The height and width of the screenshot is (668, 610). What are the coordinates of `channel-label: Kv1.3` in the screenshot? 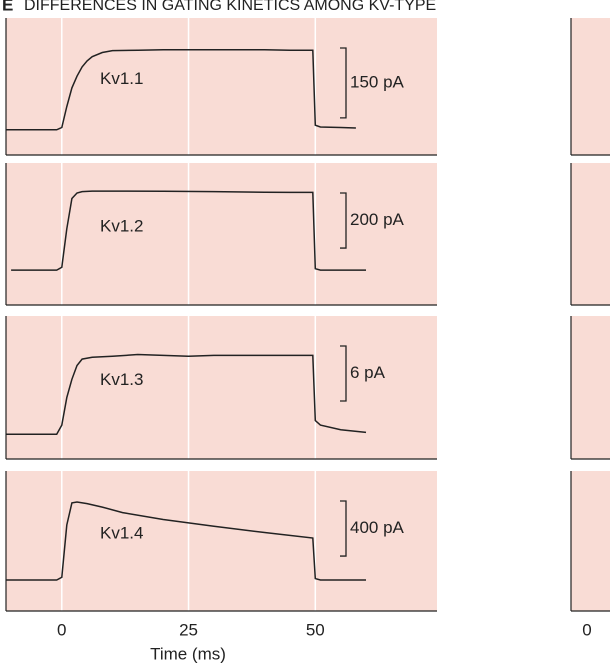 It's located at (121, 379).